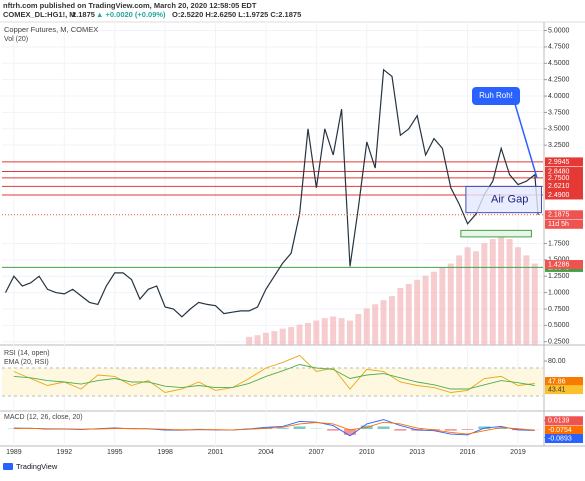 This screenshot has height=481, width=585. What do you see at coordinates (14, 452) in the screenshot?
I see `x-tick-label: 1989` at bounding box center [14, 452].